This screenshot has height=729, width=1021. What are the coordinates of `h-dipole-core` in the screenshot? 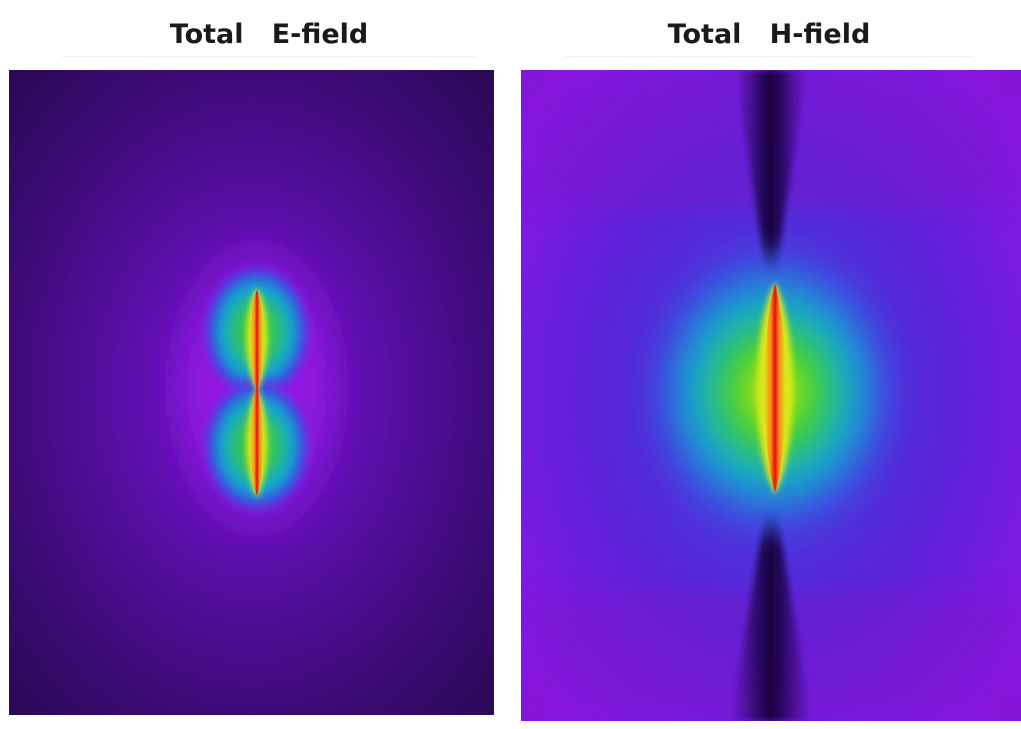 It's located at (775, 388).